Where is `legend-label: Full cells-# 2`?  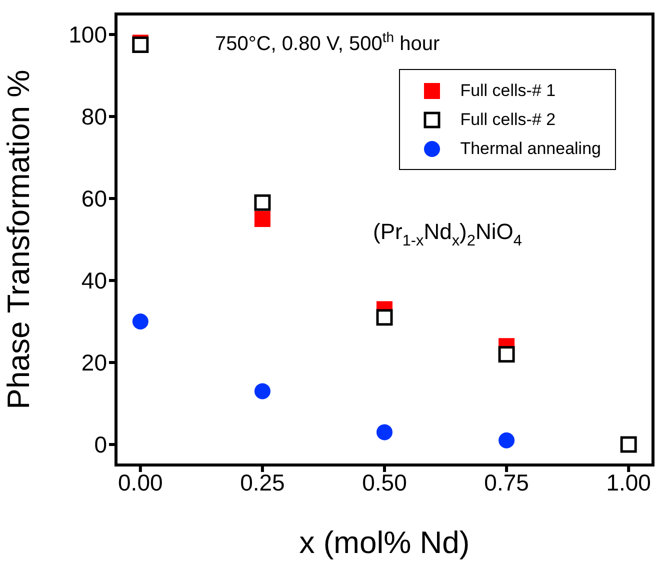
legend-label: Full cells-# 2 is located at coordinates (508, 120).